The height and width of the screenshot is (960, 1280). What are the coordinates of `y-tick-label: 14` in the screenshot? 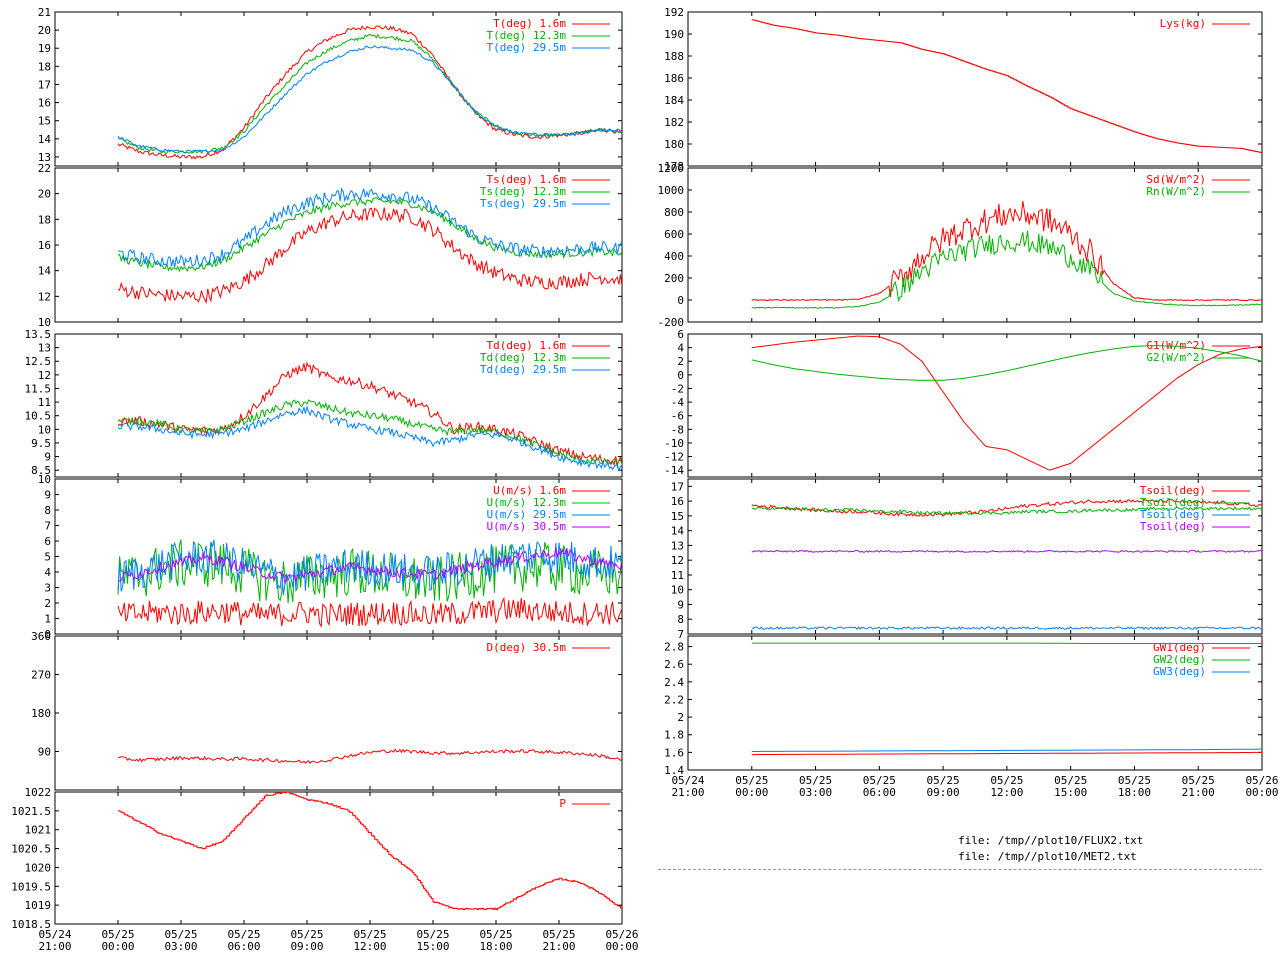 It's located at (45, 139).